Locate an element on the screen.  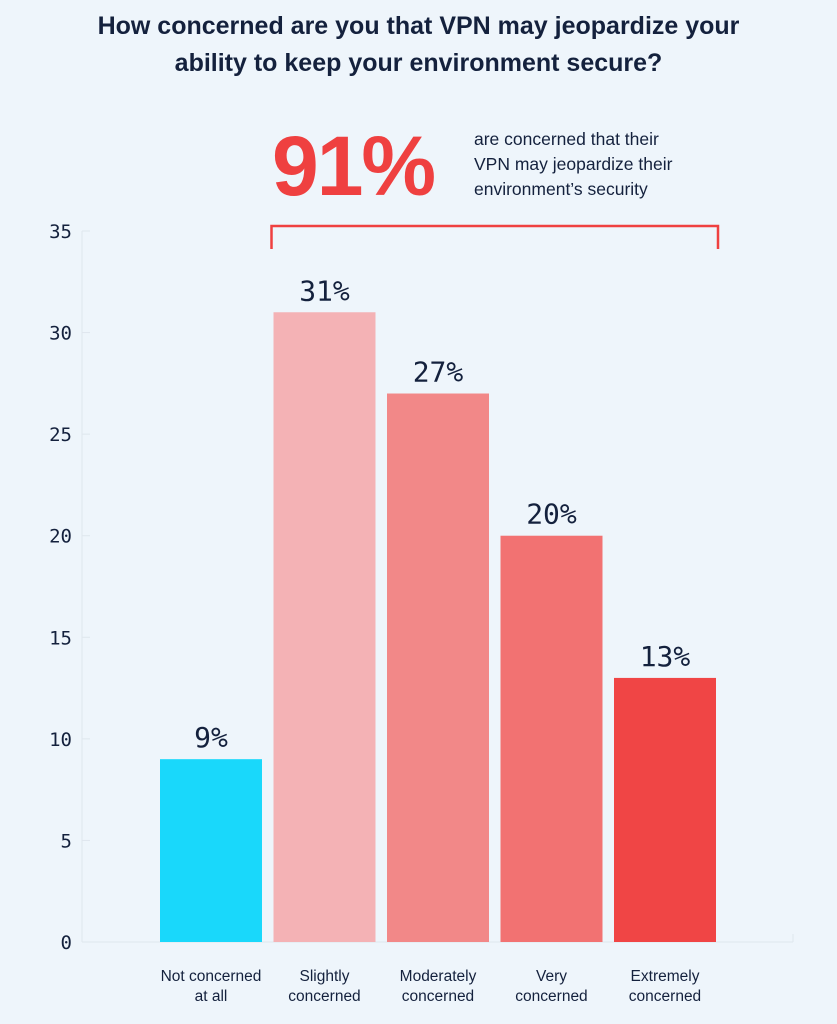
callout-text-line: environment’s security is located at coordinates (561, 189).